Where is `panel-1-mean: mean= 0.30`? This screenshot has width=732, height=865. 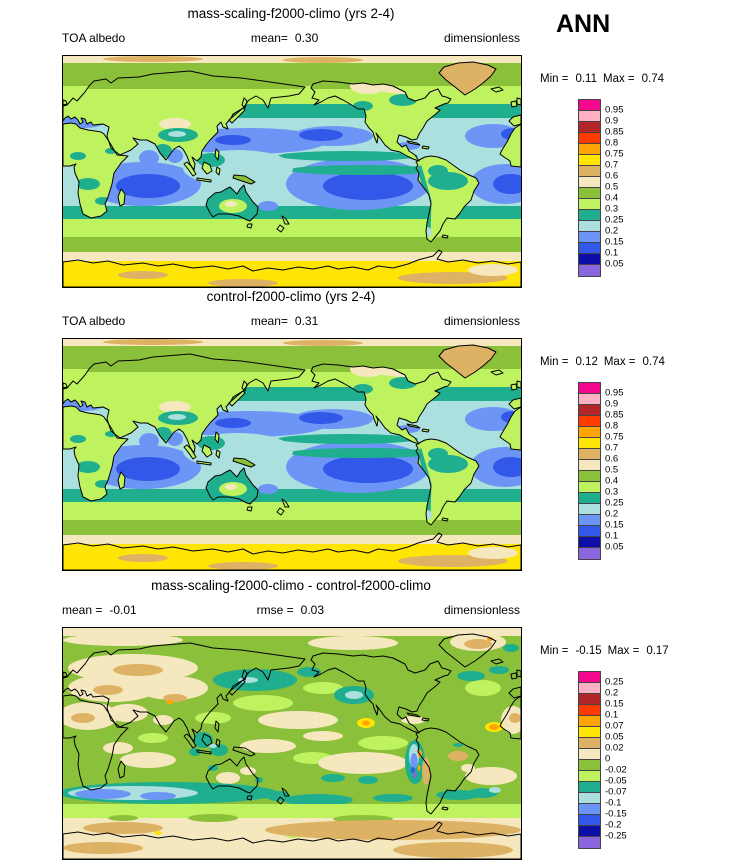
panel-1-mean: mean= 0.30 is located at coordinates (284, 38).